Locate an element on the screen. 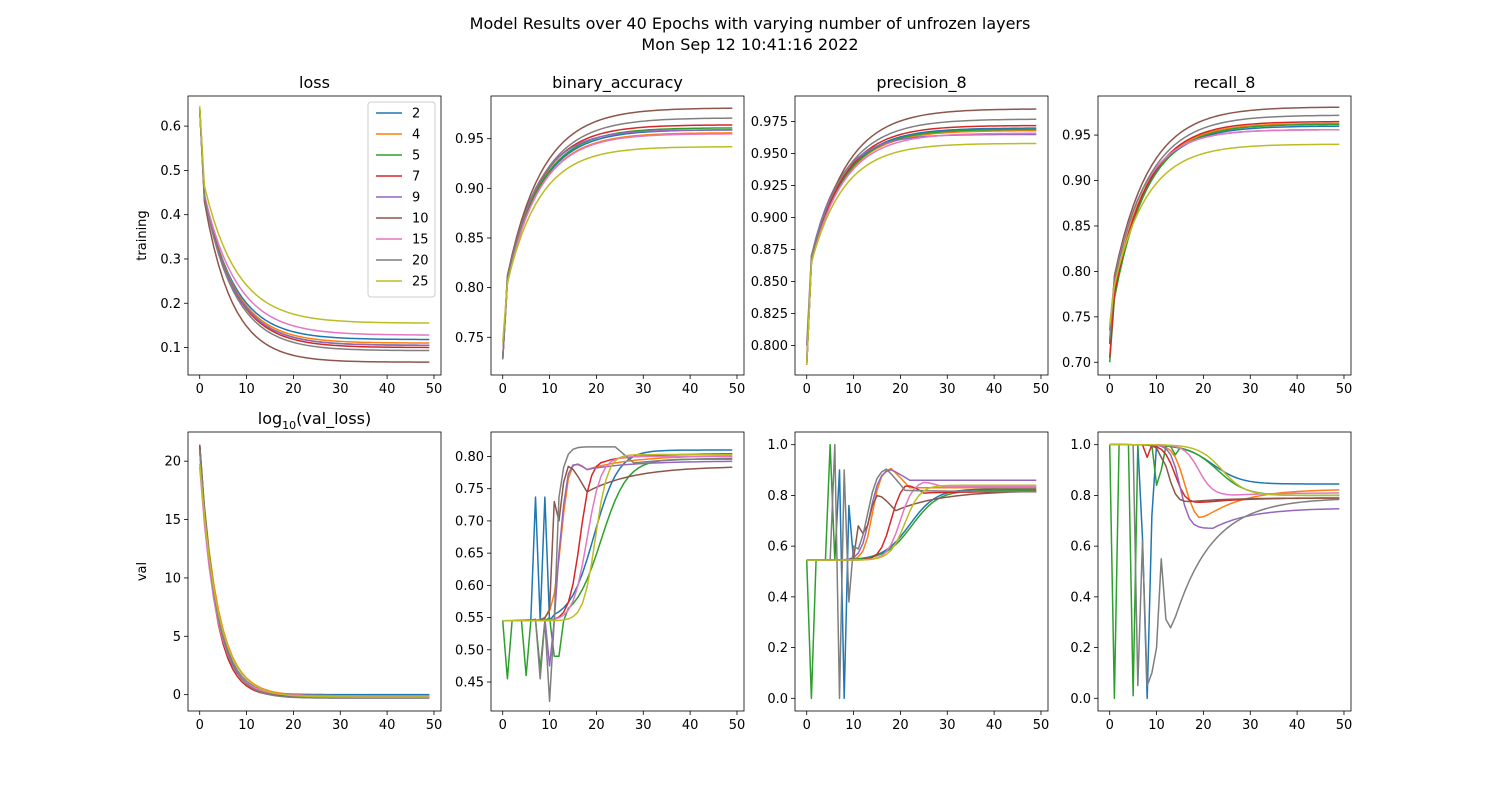  legend-label-5: 5 is located at coordinates (416, 156).